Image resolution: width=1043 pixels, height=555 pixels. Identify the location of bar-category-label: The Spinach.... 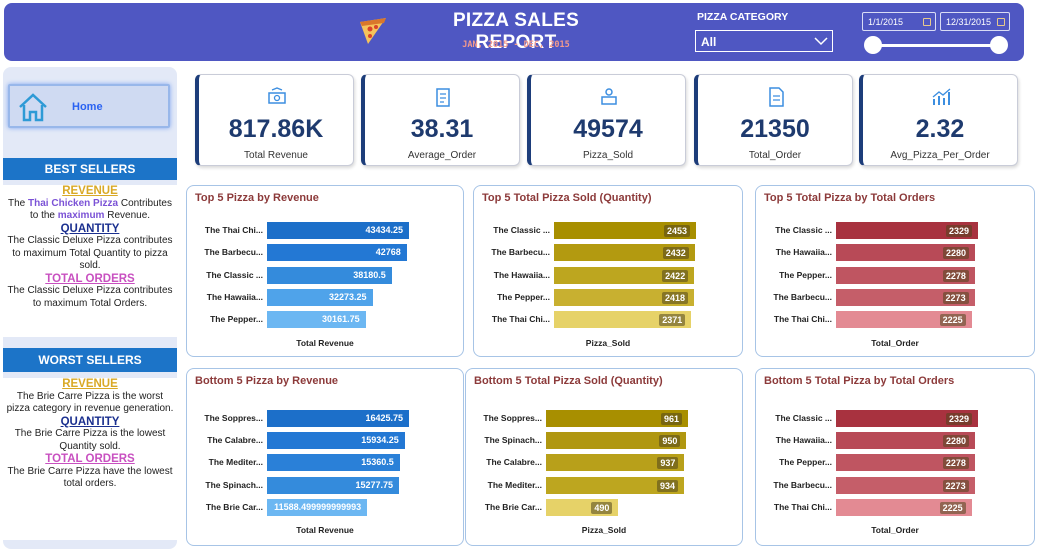
(513, 440).